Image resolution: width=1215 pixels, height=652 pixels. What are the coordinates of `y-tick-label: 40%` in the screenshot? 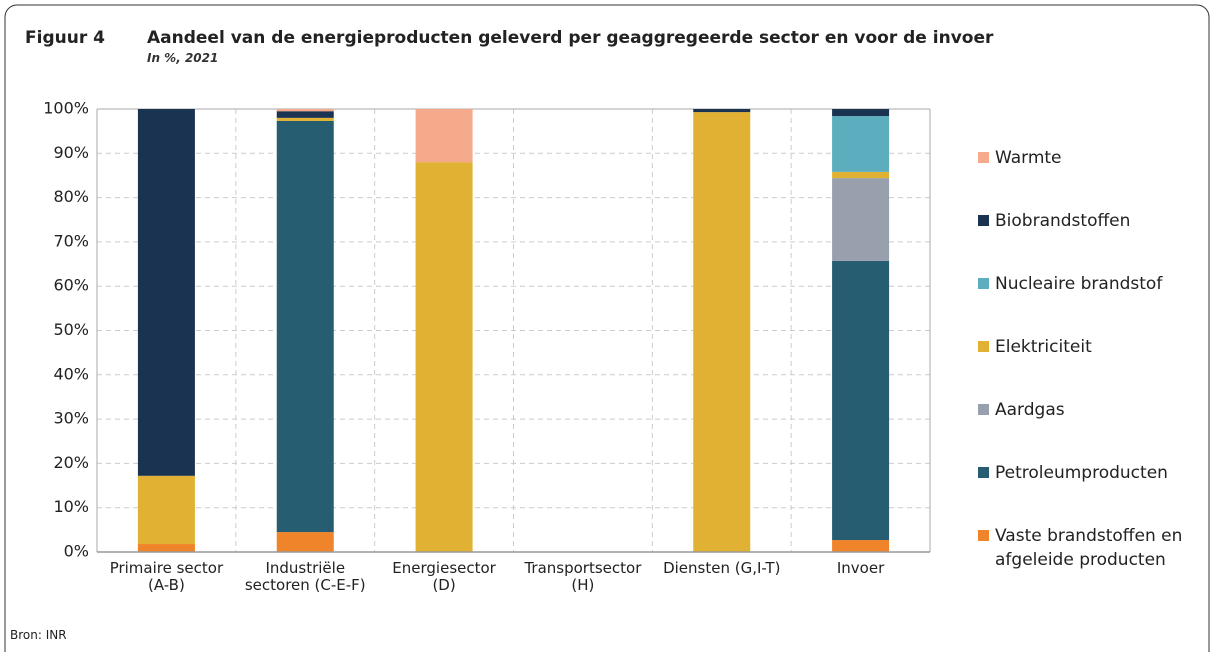 It's located at (71, 373).